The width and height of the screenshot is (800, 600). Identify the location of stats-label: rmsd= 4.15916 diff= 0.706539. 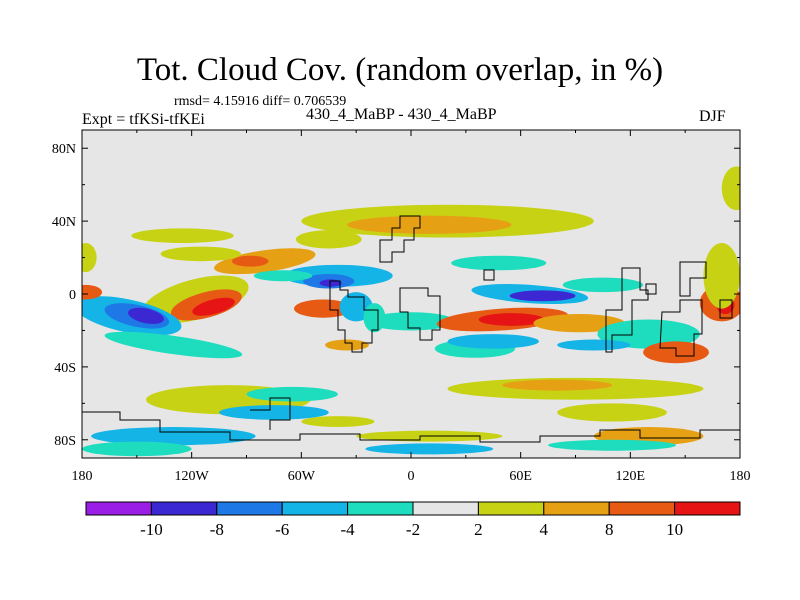
(260, 101).